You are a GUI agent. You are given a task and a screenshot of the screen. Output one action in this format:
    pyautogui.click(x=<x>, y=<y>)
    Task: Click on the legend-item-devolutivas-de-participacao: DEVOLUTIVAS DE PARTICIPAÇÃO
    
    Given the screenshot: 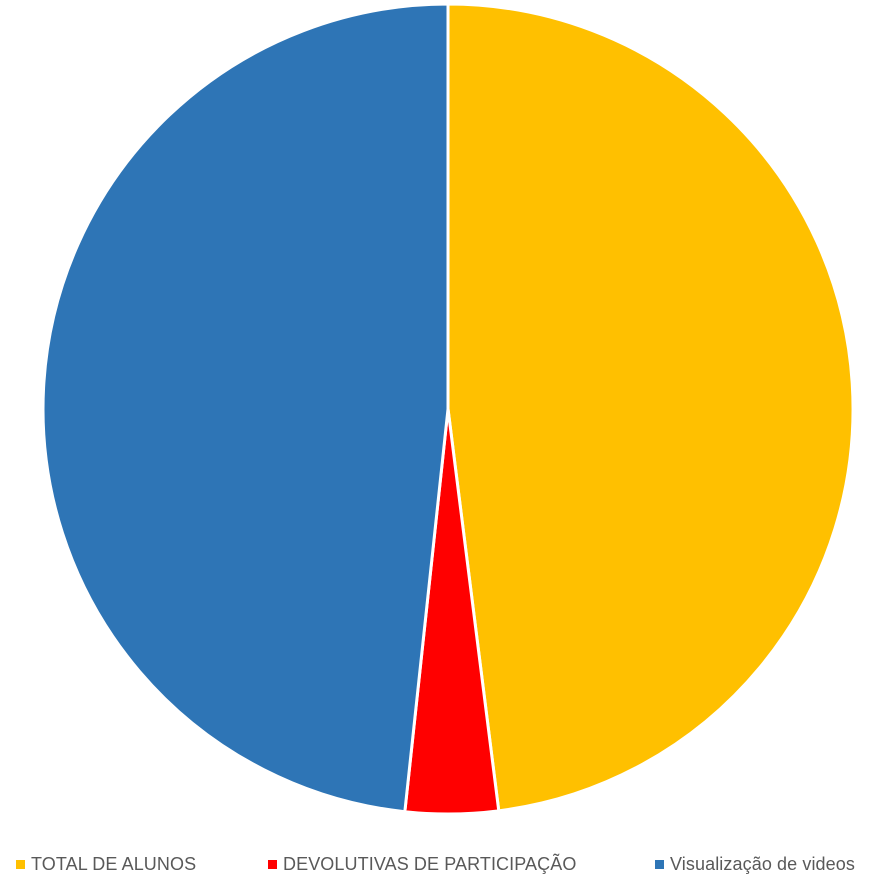 What is the action you would take?
    pyautogui.click(x=422, y=864)
    